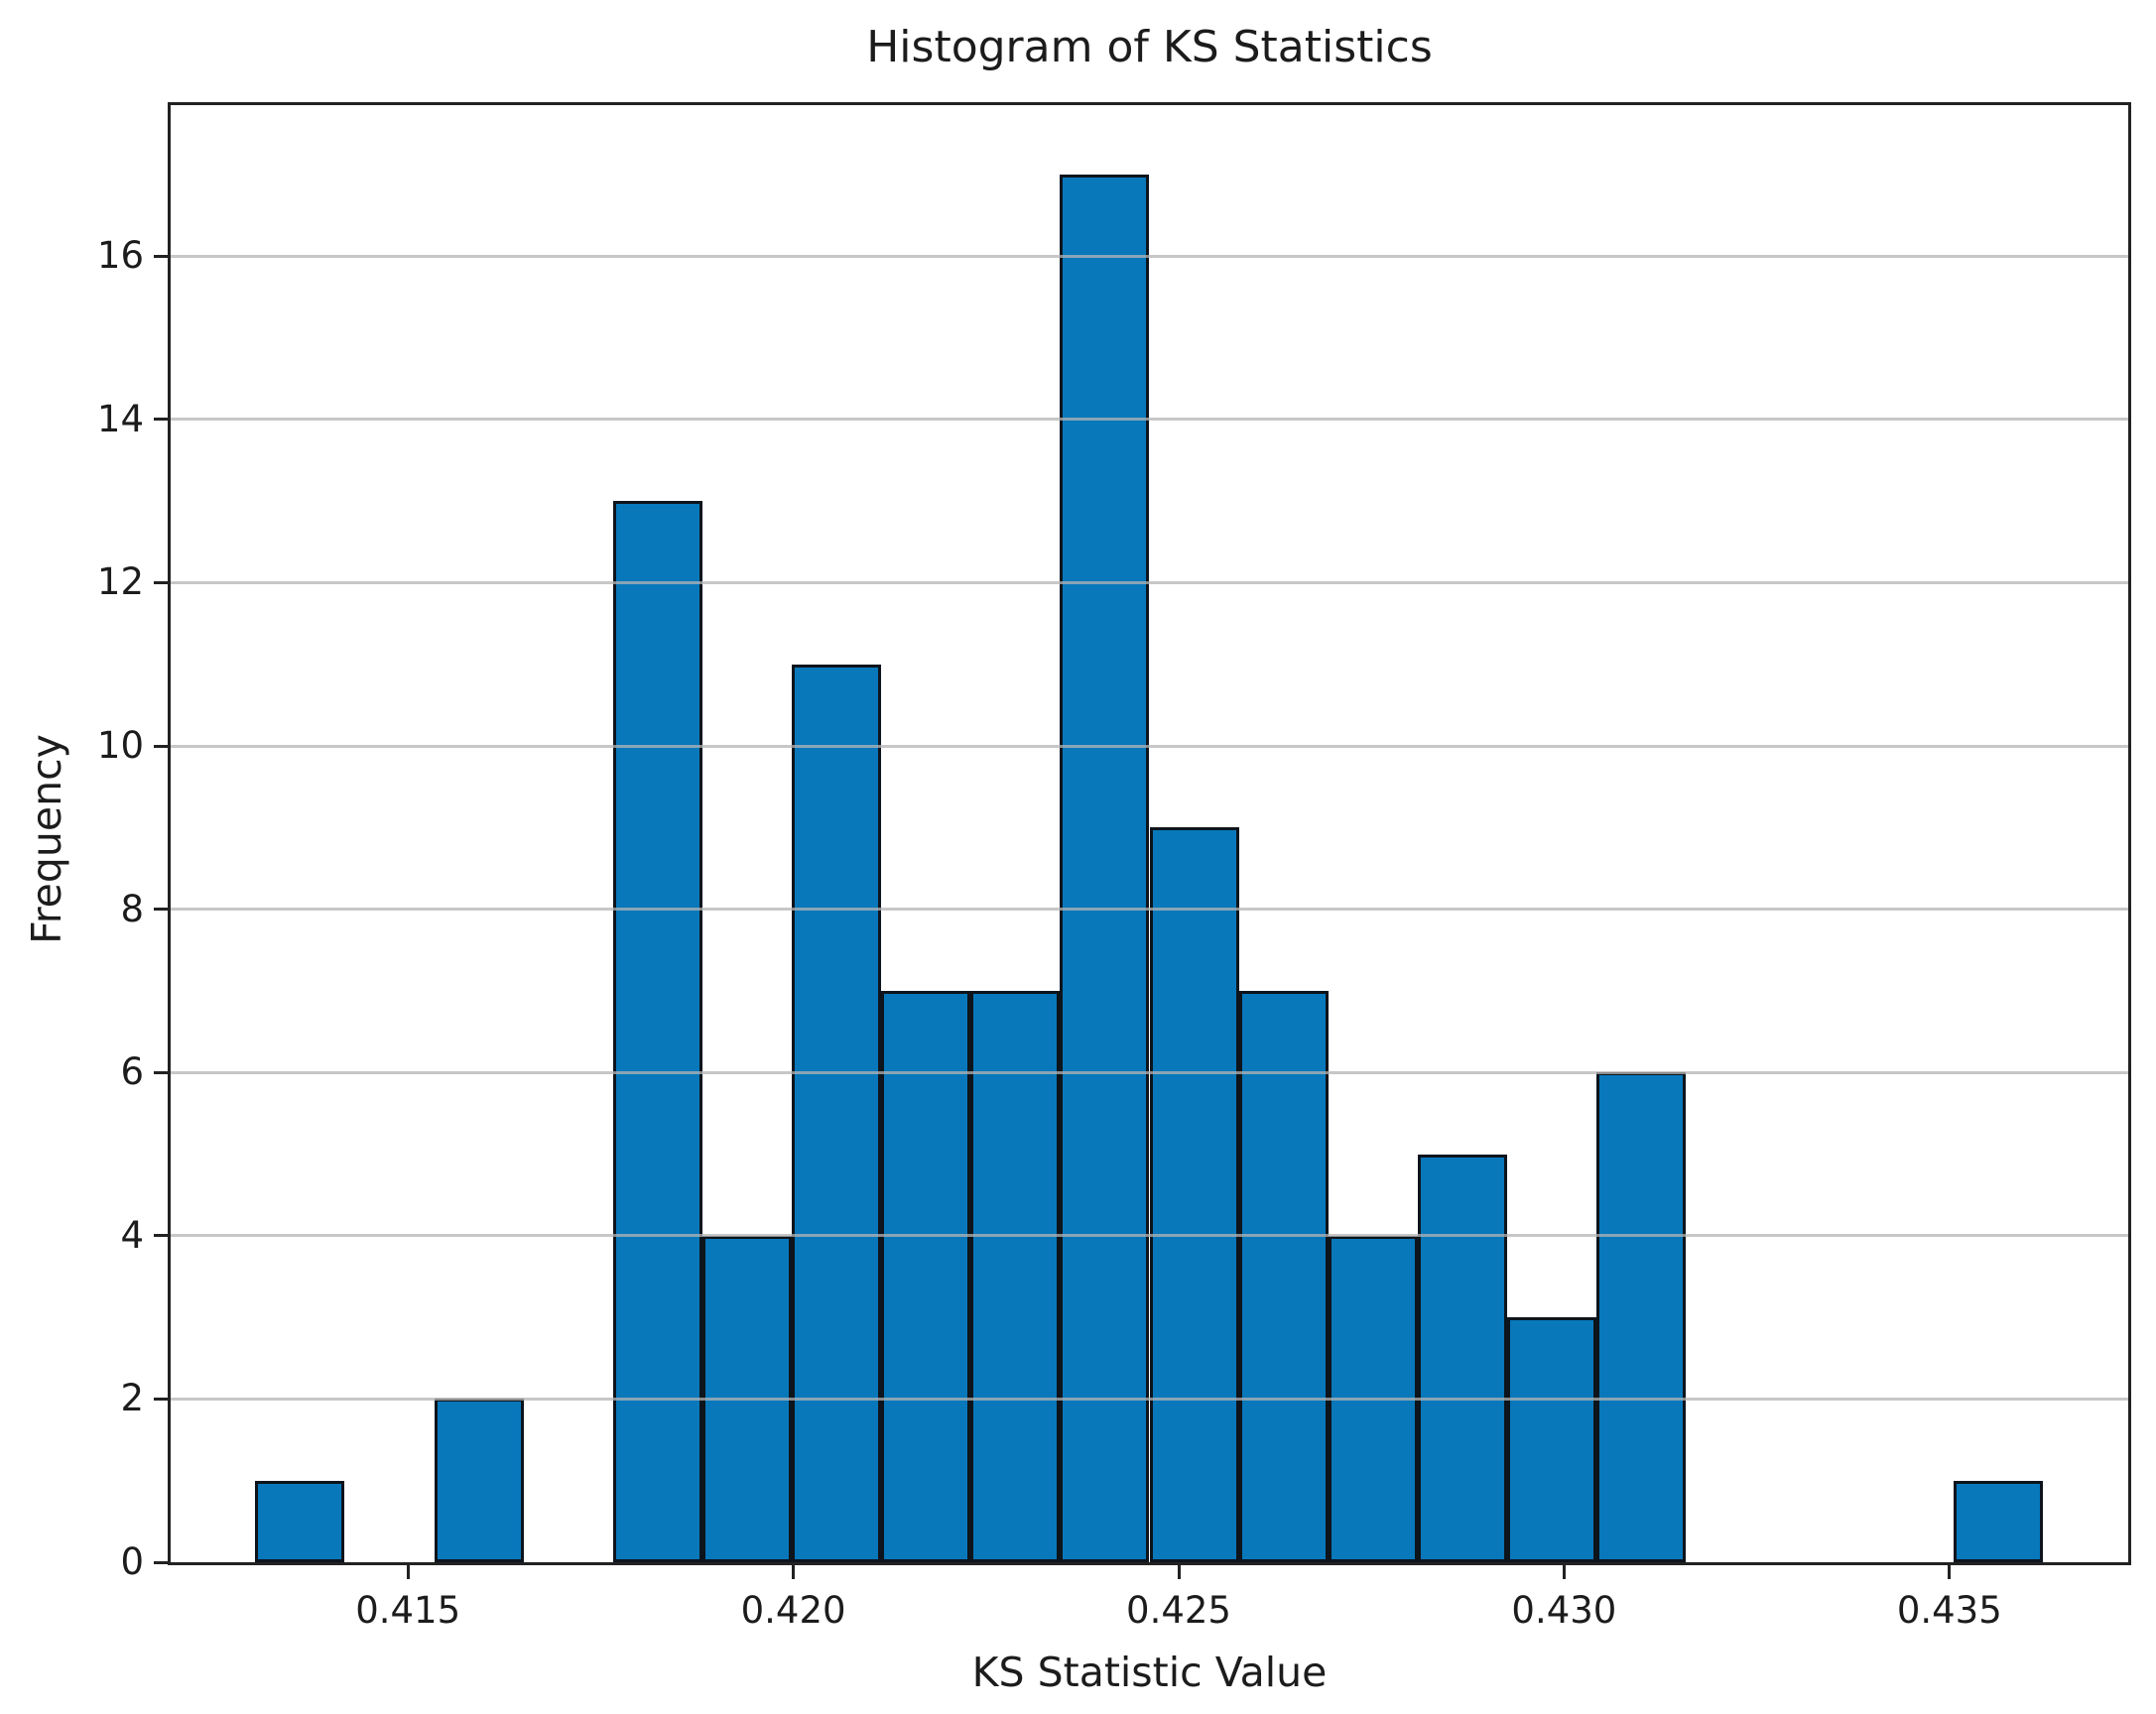  What do you see at coordinates (408, 1610) in the screenshot?
I see `x-tick-label: 0.415` at bounding box center [408, 1610].